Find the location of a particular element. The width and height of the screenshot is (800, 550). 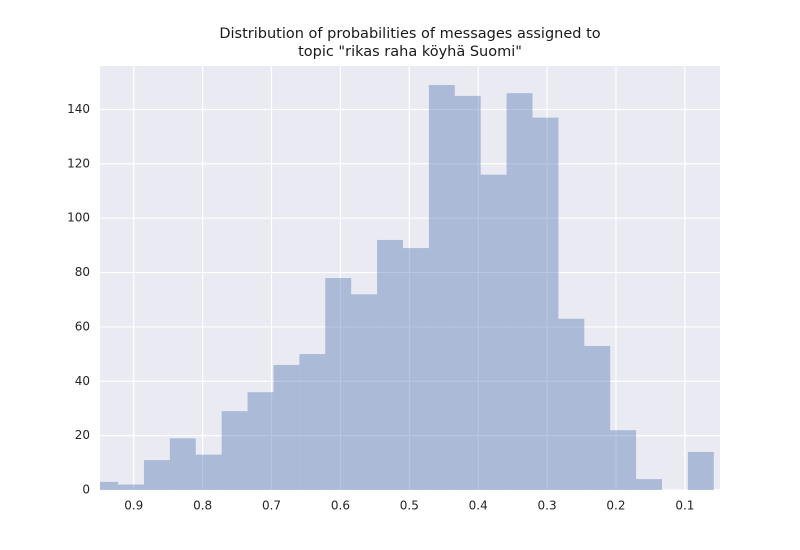

y-tick-label: 40 is located at coordinates (82, 381).